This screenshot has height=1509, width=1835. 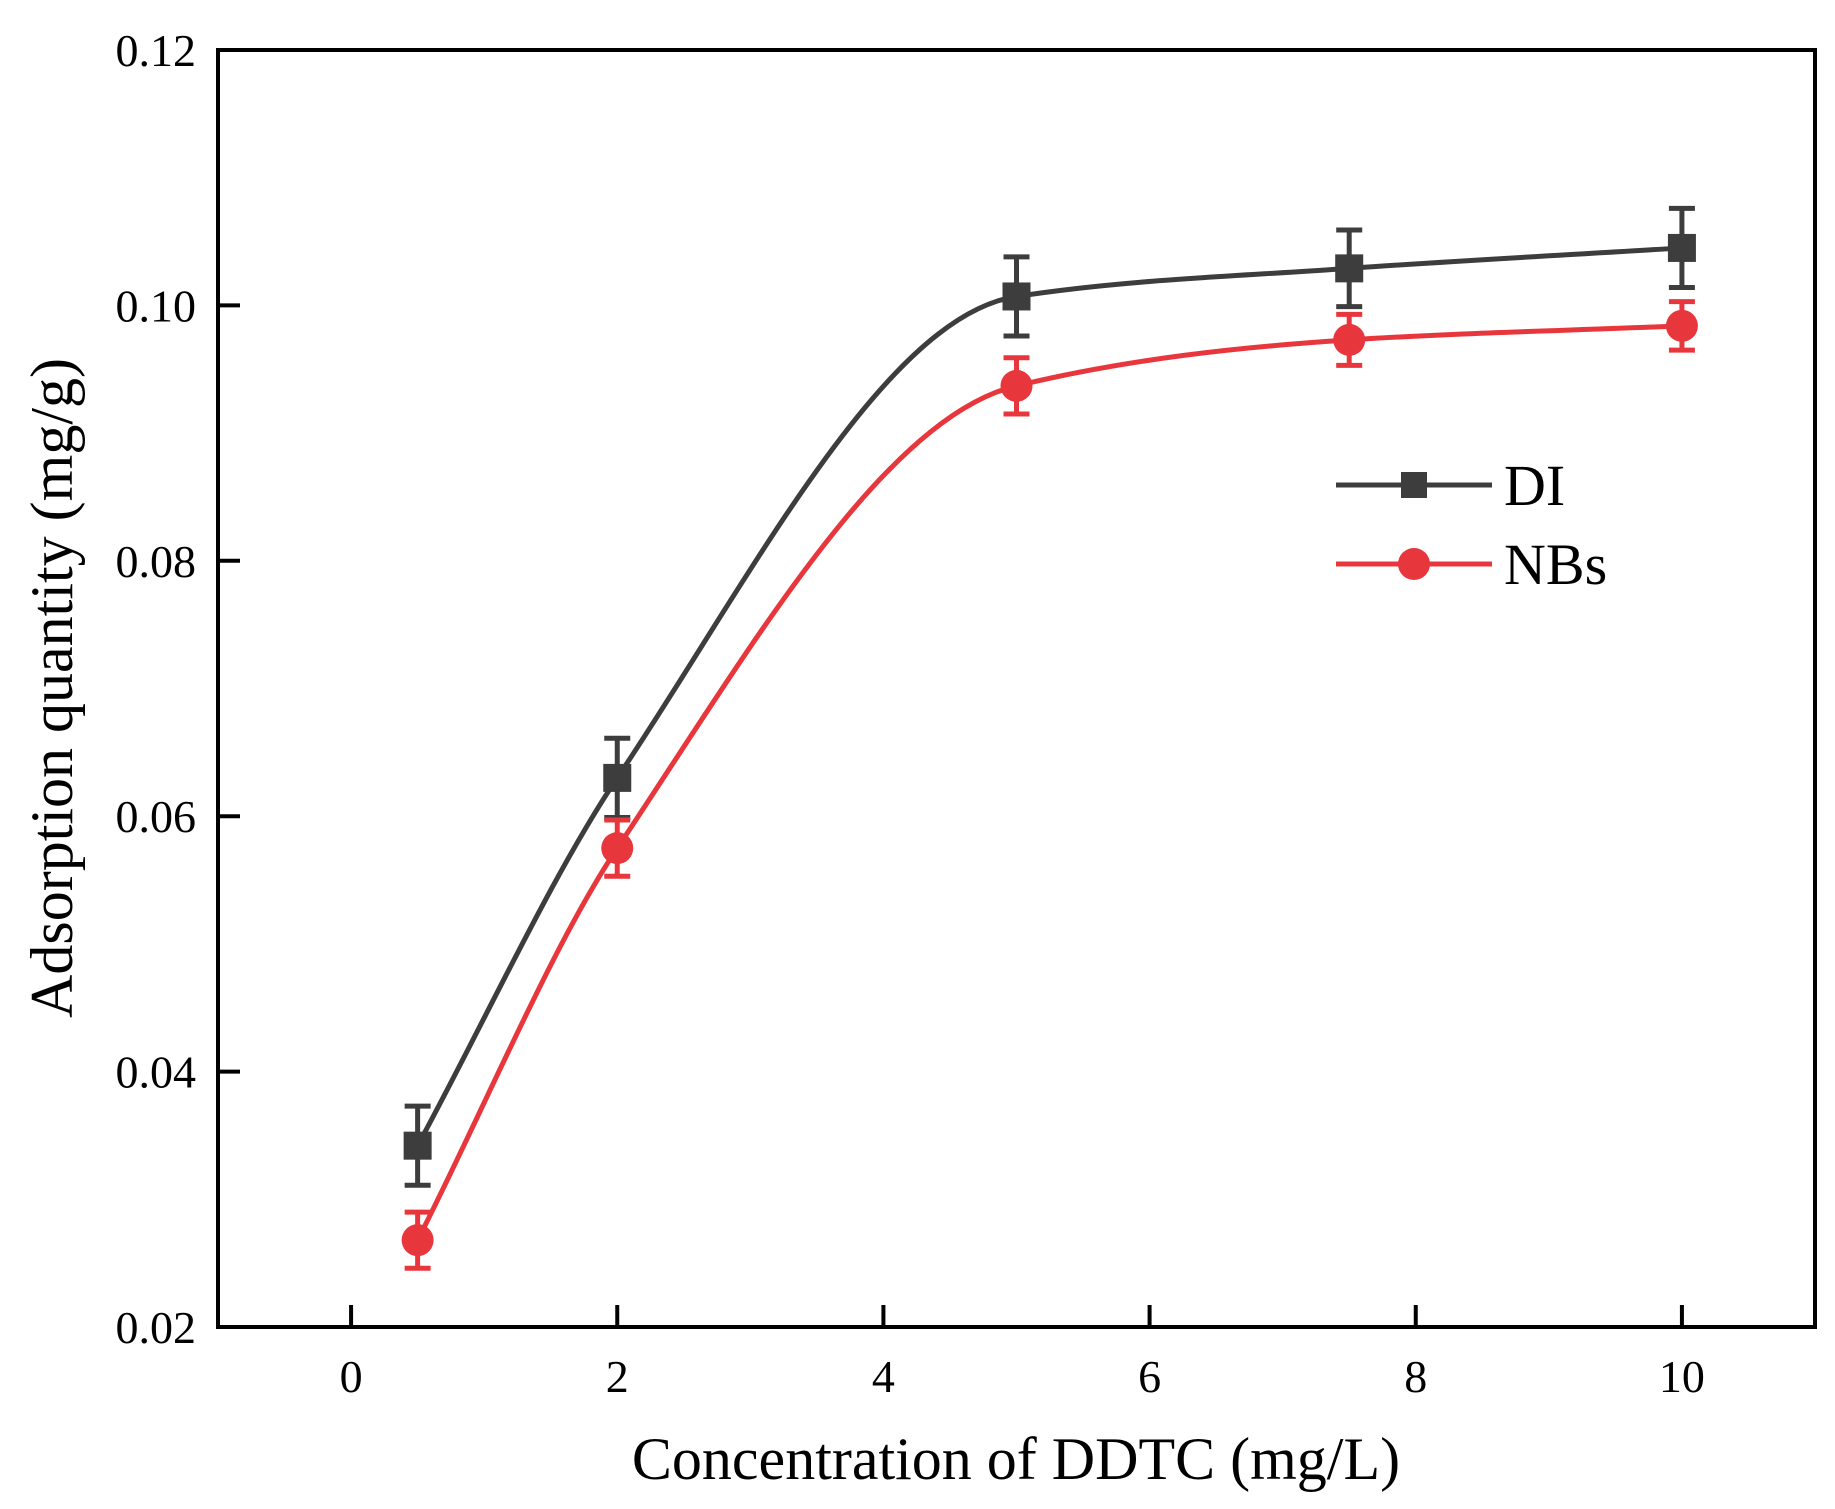 What do you see at coordinates (351, 1376) in the screenshot?
I see `x-tick-label: 0` at bounding box center [351, 1376].